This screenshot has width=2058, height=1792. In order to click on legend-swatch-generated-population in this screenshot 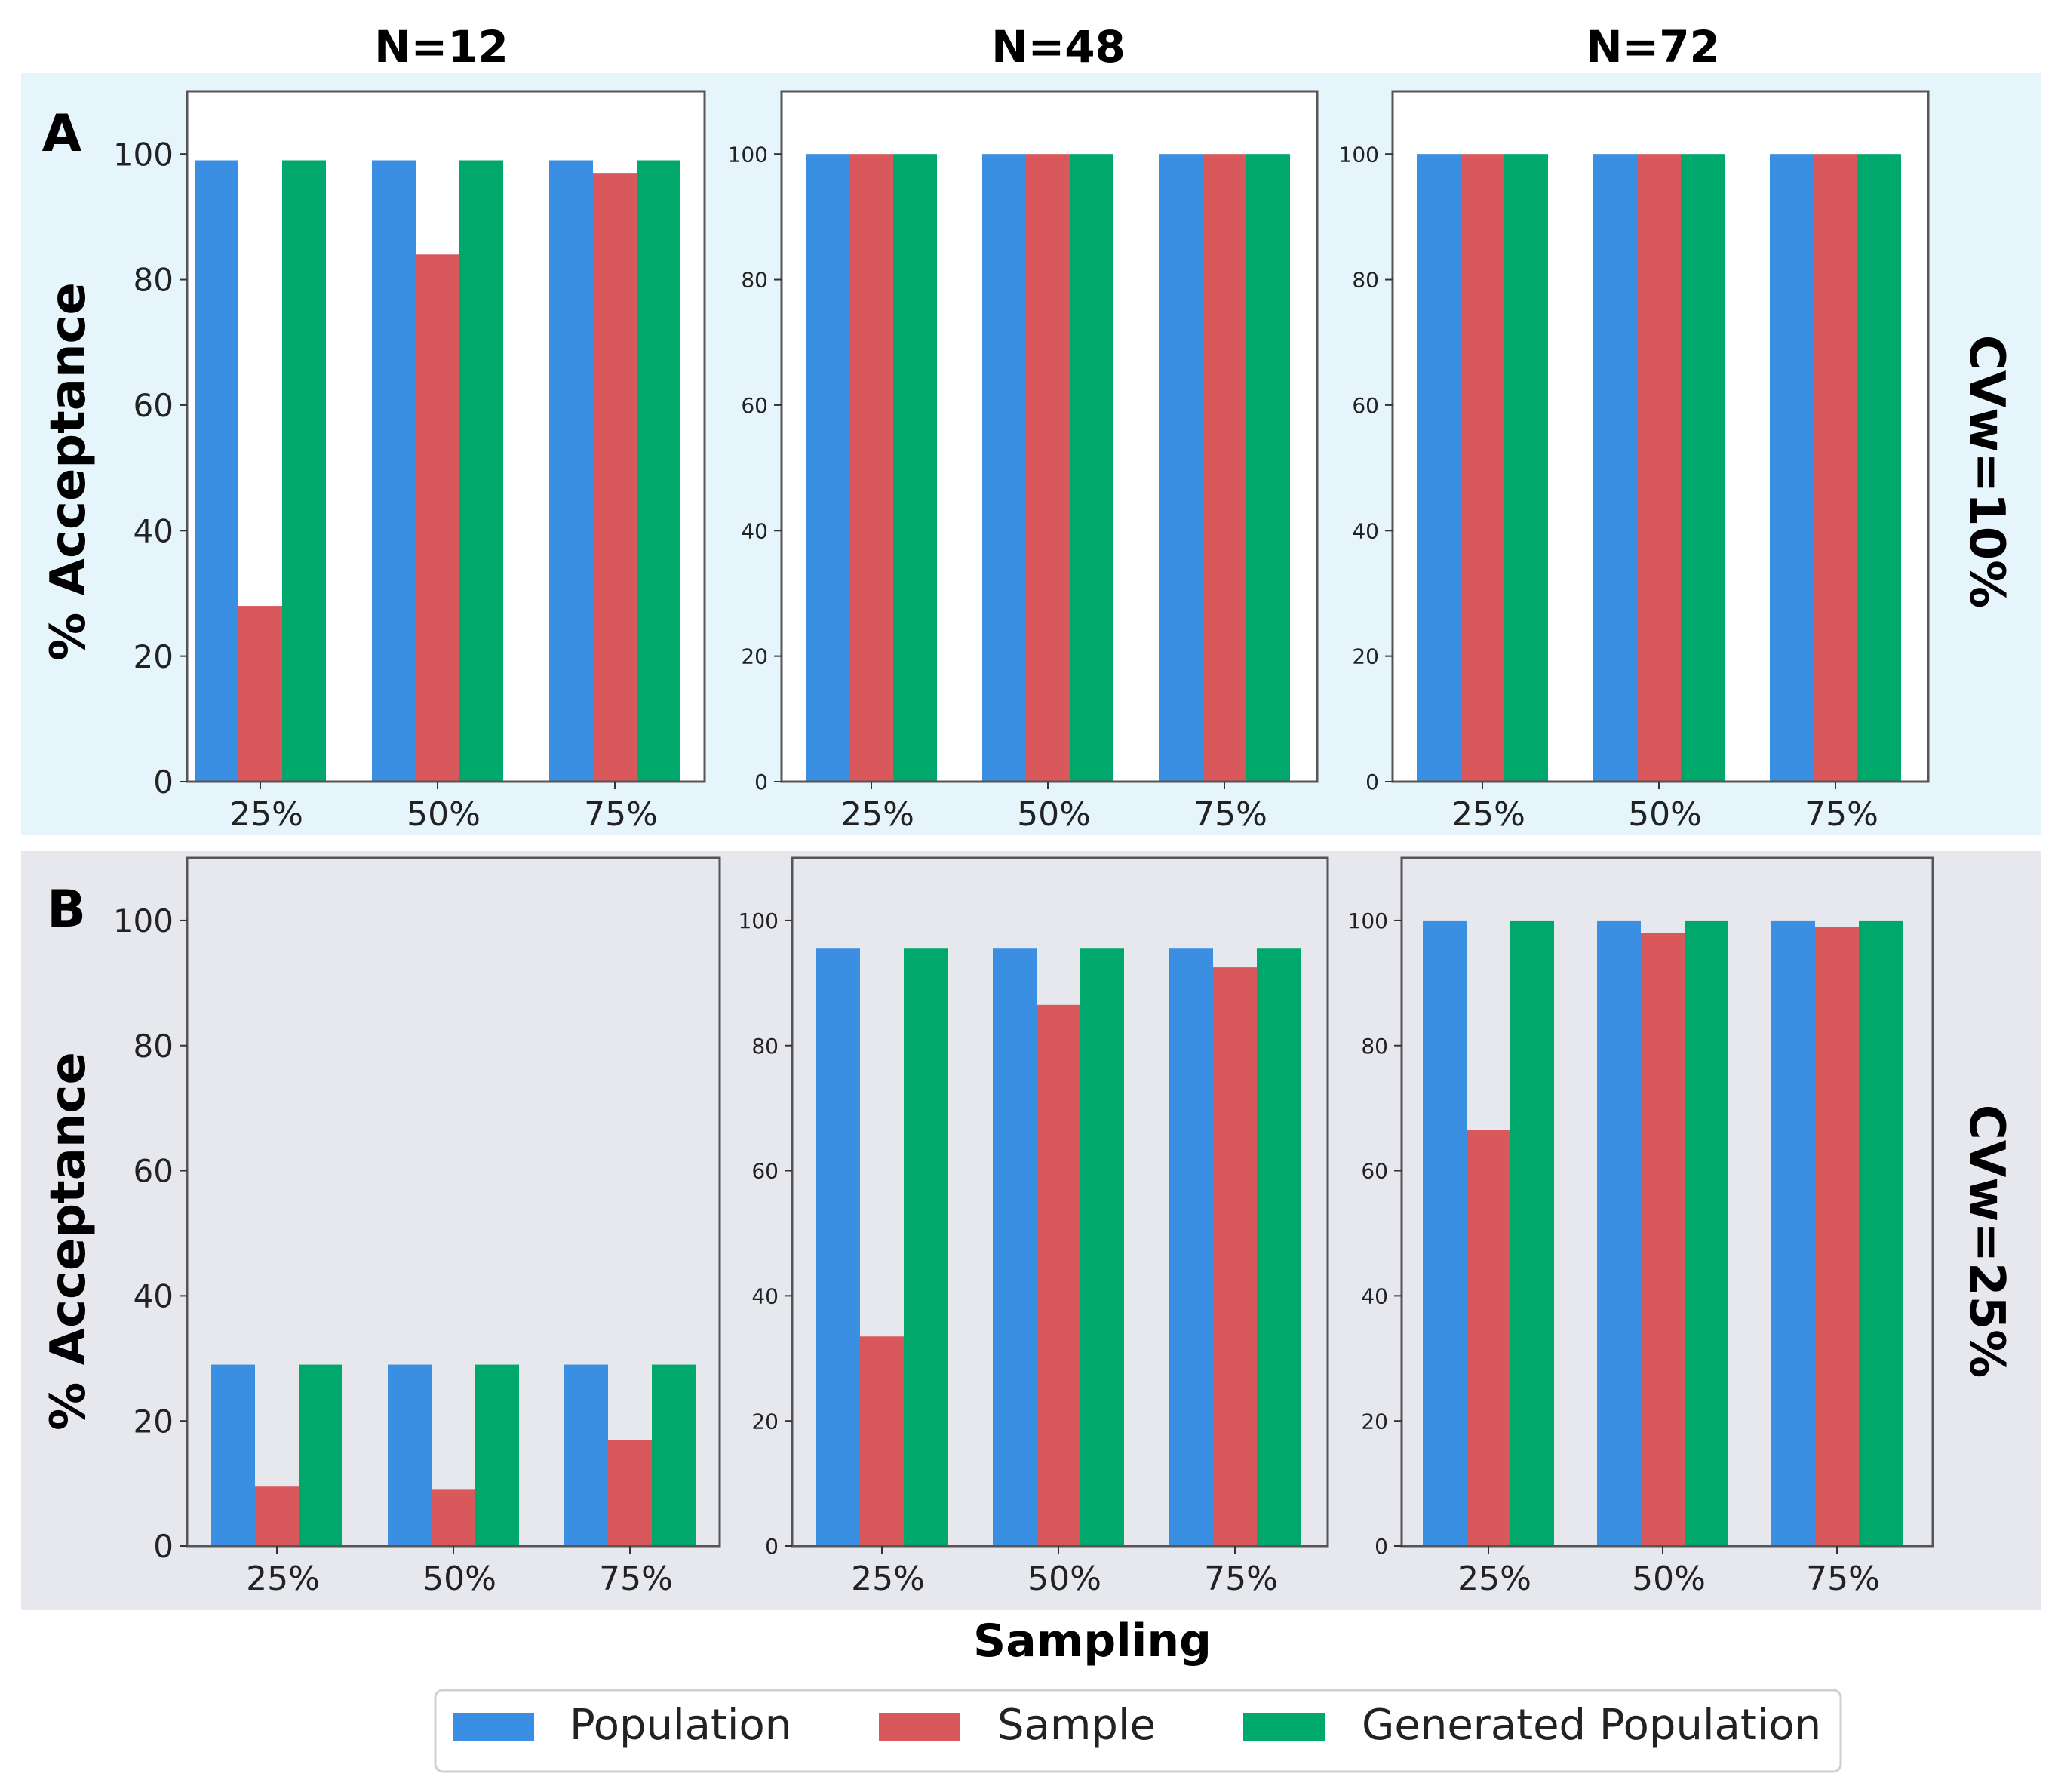, I will do `click(1284, 1727)`.